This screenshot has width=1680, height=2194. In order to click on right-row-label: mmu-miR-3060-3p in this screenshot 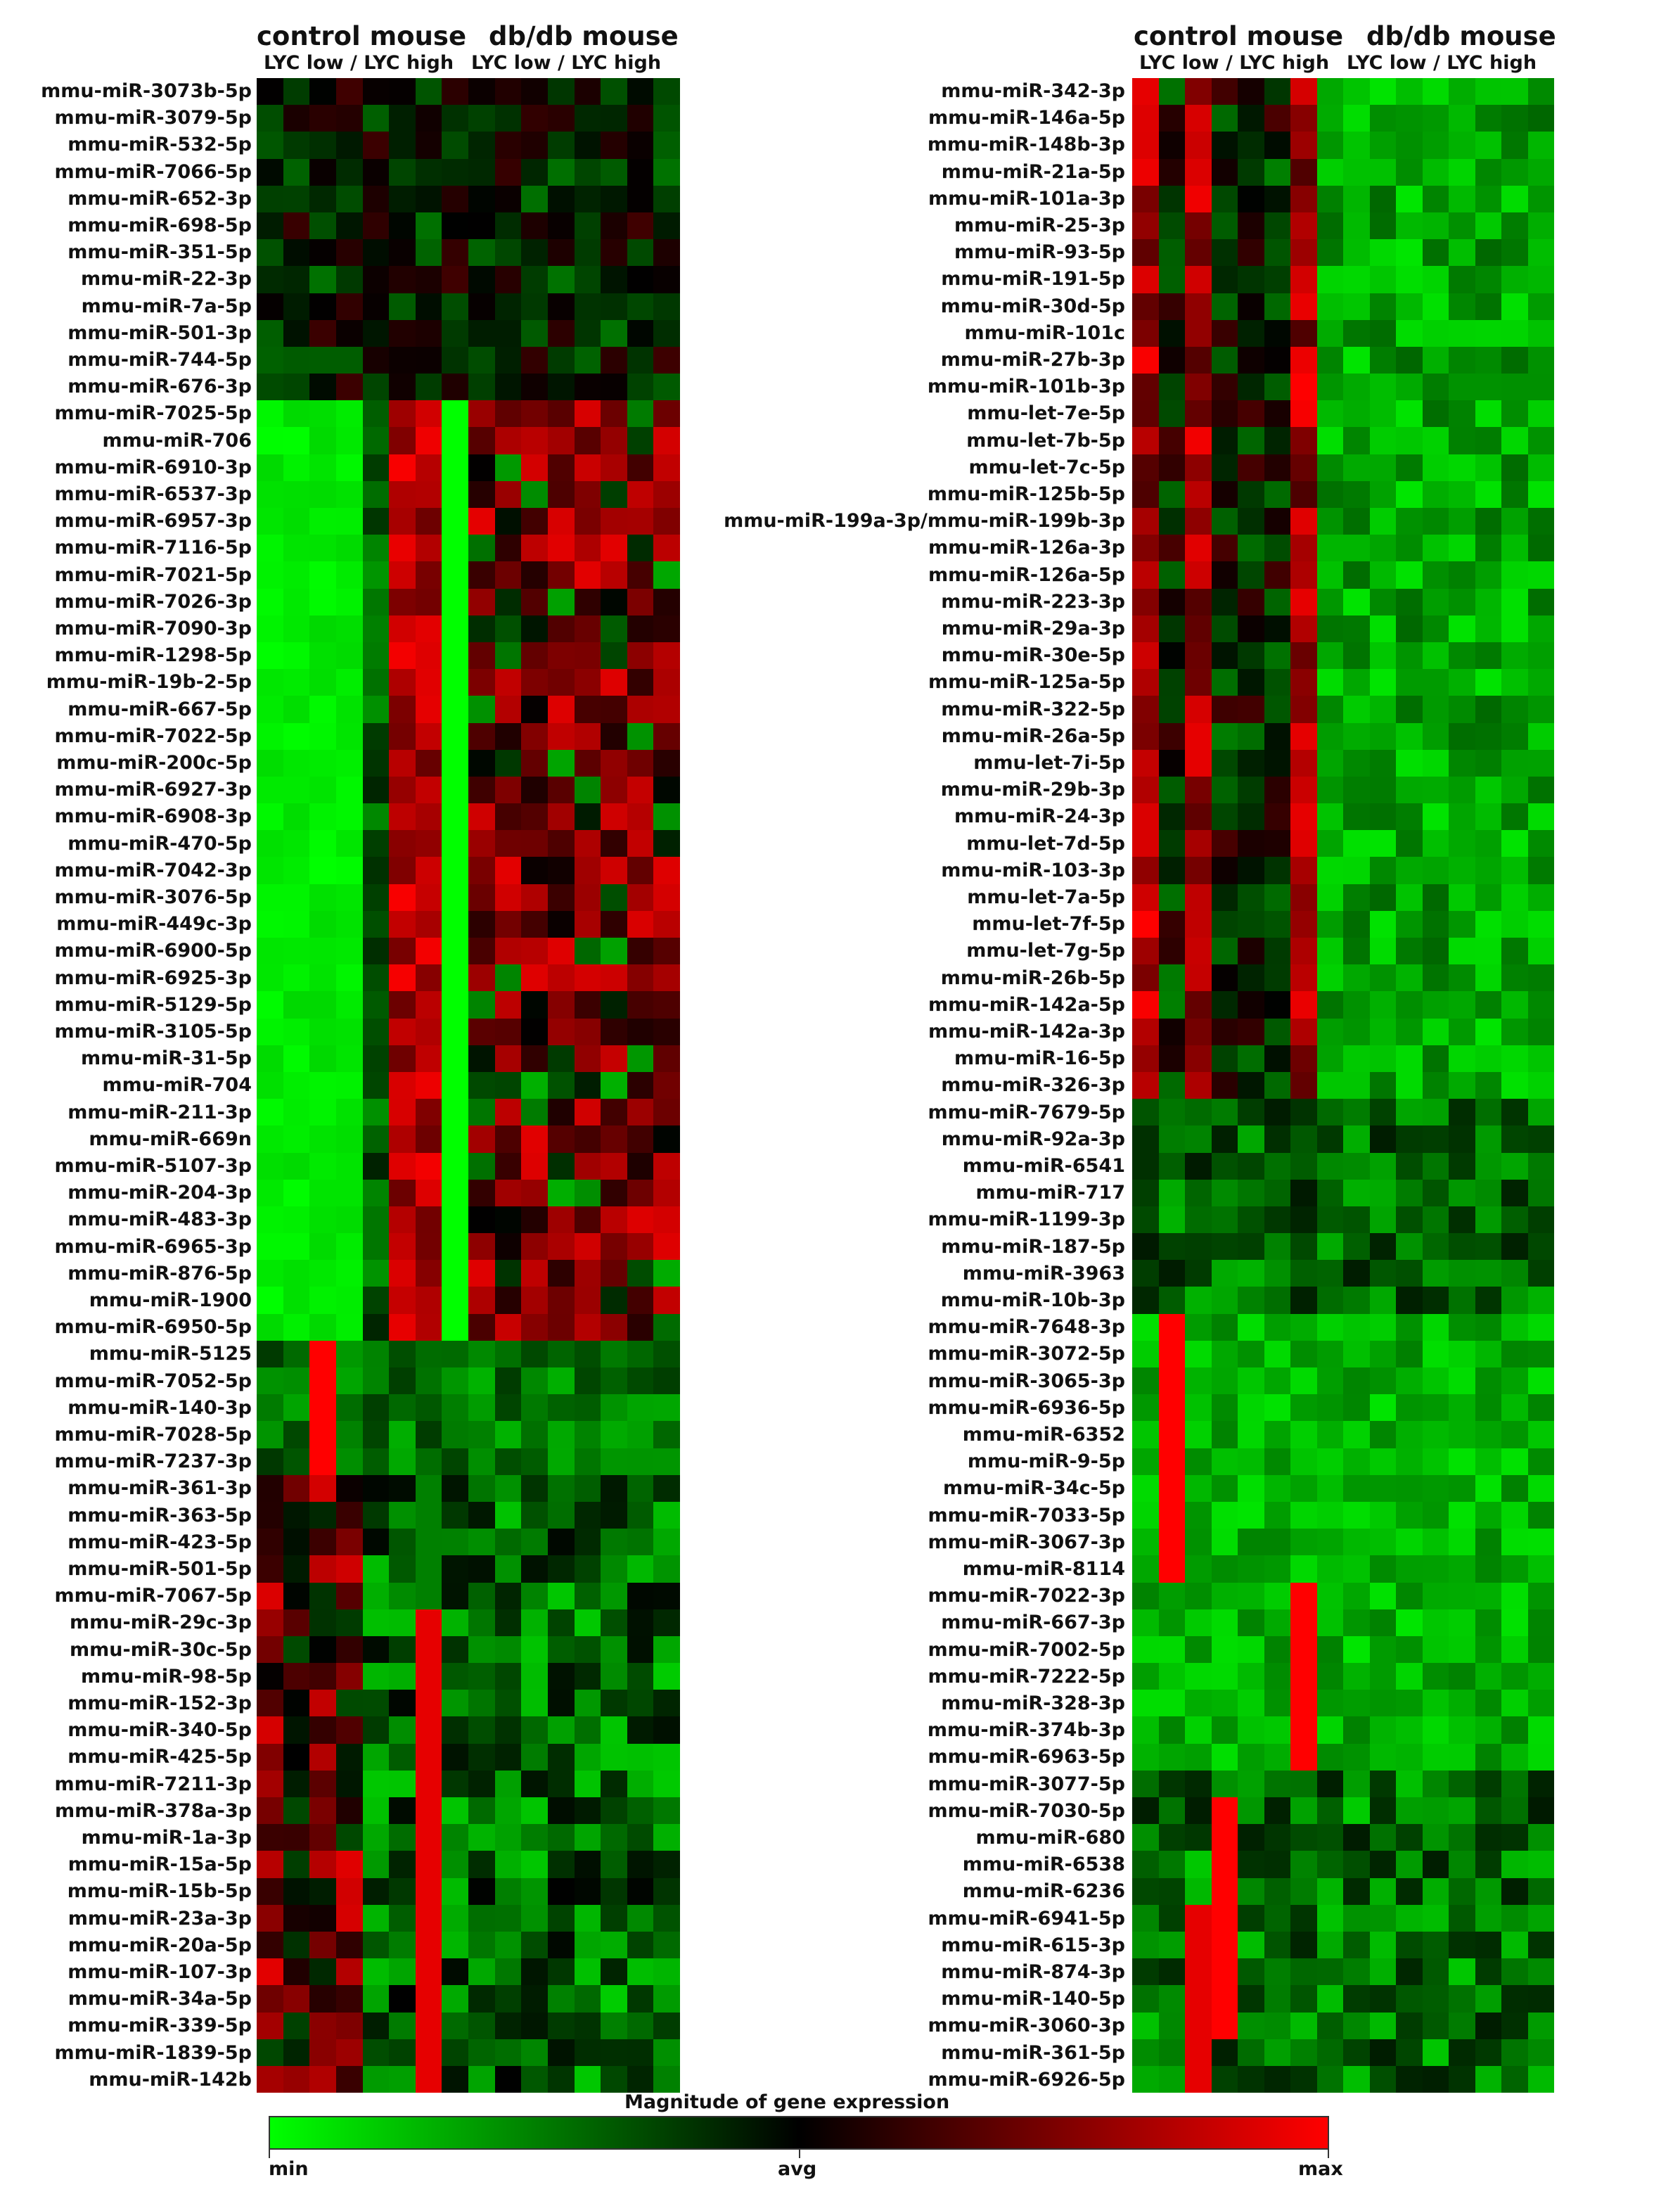, I will do `click(1026, 2026)`.